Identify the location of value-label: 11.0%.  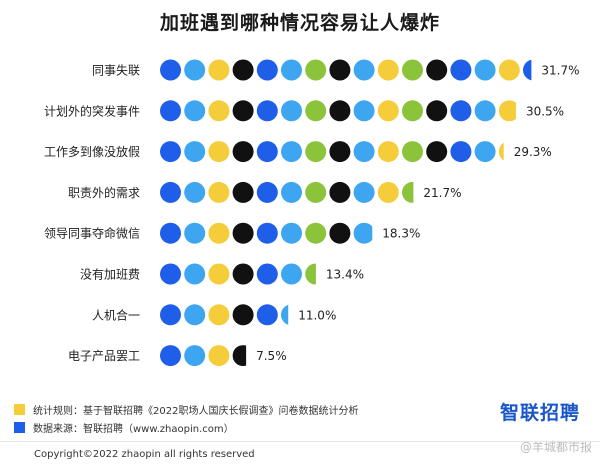
(317, 315).